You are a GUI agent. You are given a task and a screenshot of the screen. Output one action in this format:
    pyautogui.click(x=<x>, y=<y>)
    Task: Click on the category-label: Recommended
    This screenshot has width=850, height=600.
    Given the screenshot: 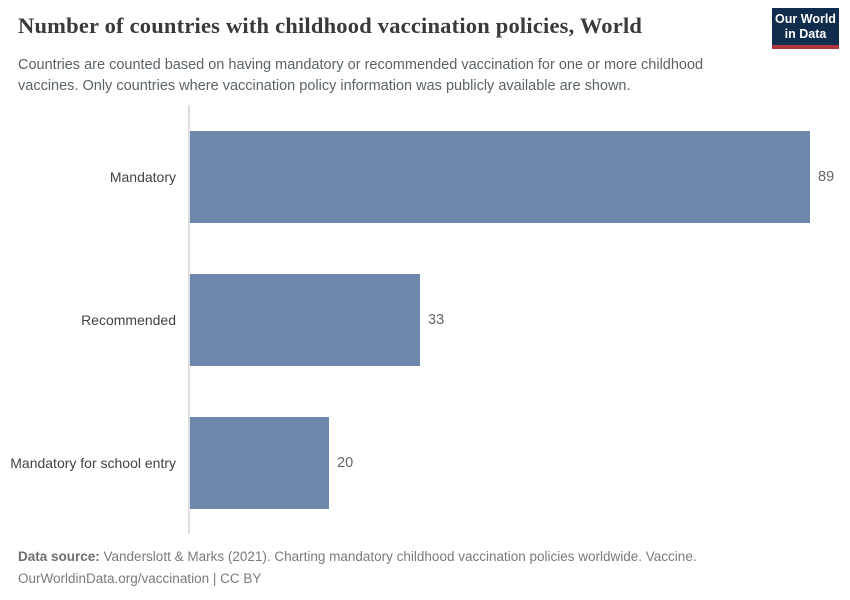 What is the action you would take?
    pyautogui.click(x=128, y=319)
    